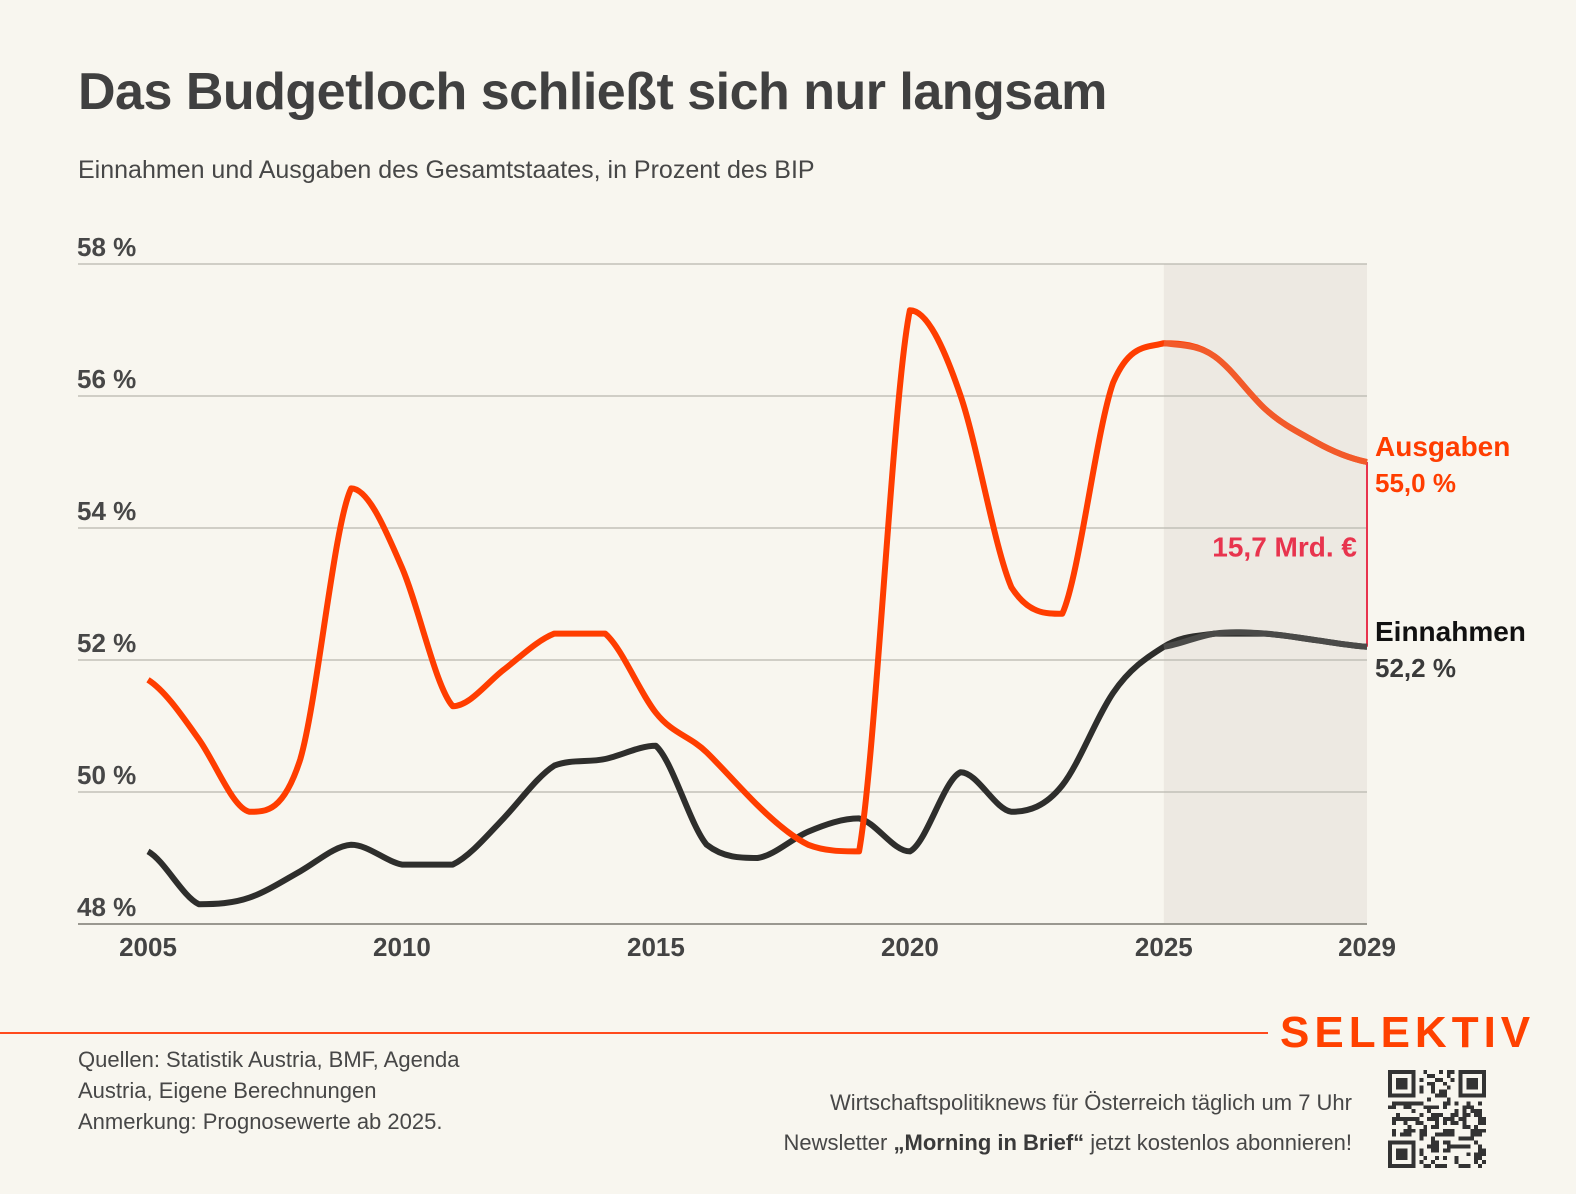 The height and width of the screenshot is (1194, 1576). Describe the element at coordinates (1265, 639) in the screenshot. I see `series-forecast-einnahmen` at that location.